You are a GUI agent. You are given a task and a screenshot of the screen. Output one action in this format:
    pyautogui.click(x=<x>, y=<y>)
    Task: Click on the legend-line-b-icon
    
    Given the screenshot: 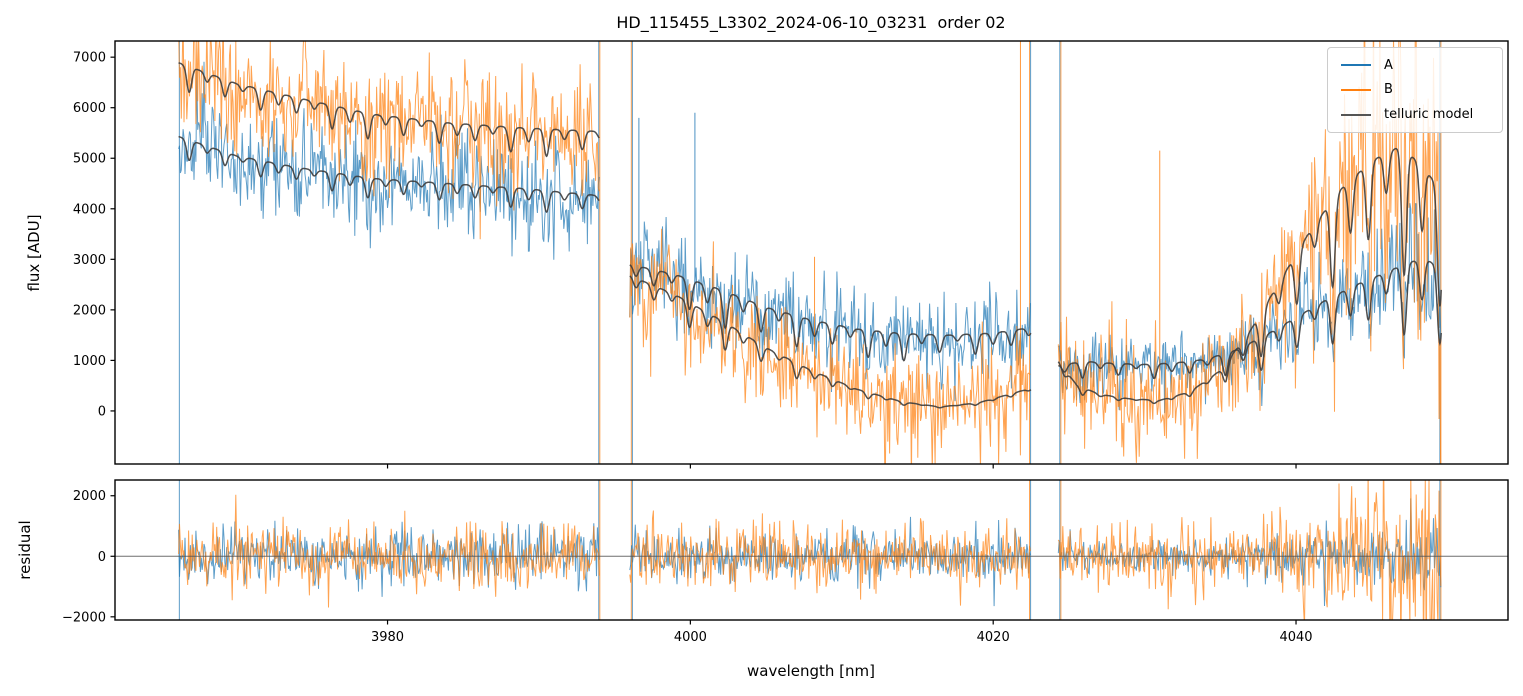 What is the action you would take?
    pyautogui.click(x=1356, y=89)
    